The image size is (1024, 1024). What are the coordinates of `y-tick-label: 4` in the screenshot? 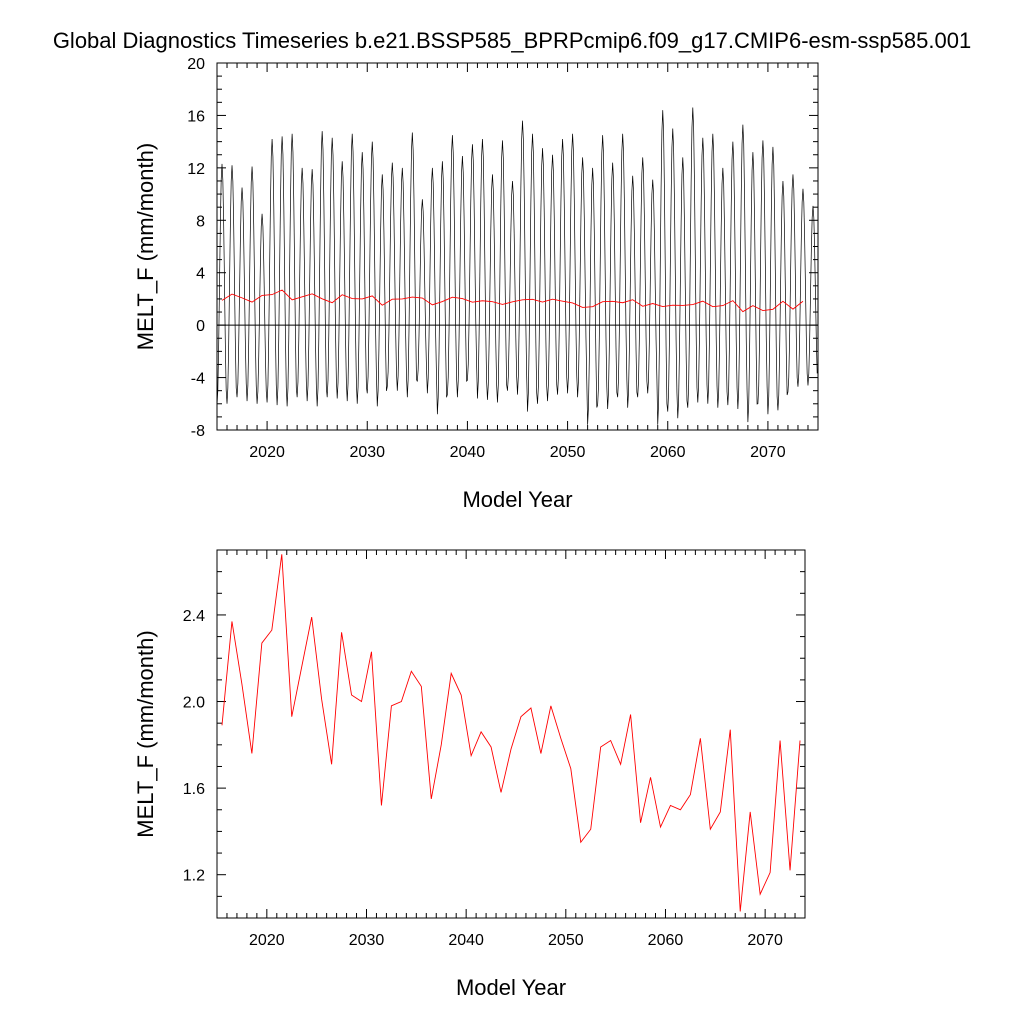 It's located at (200, 274).